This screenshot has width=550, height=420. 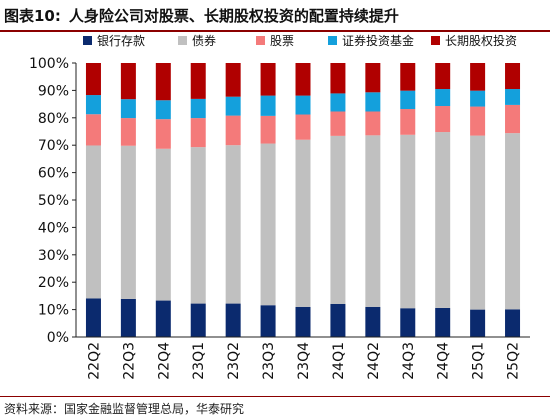 I want to click on legend-label-4: 长期股权投资, so click(x=481, y=40).